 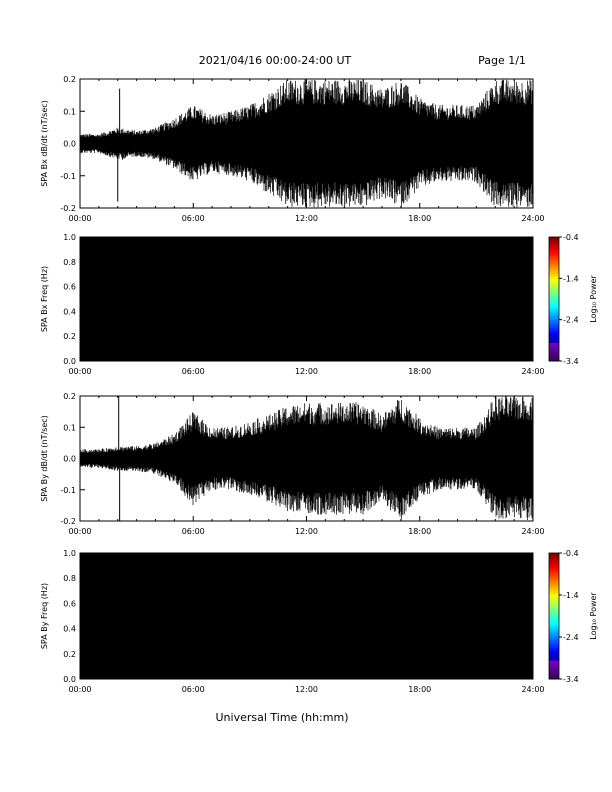 I want to click on panel-0-trace, so click(x=306, y=143).